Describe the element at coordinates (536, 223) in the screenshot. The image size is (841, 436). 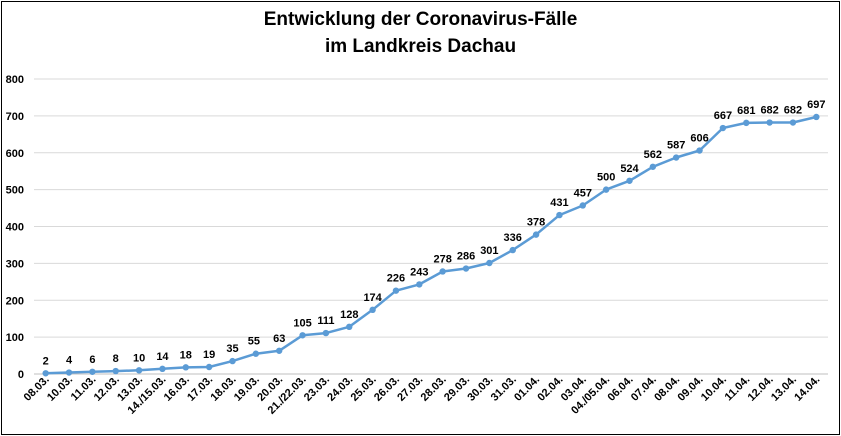
I see `data-label: 378` at that location.